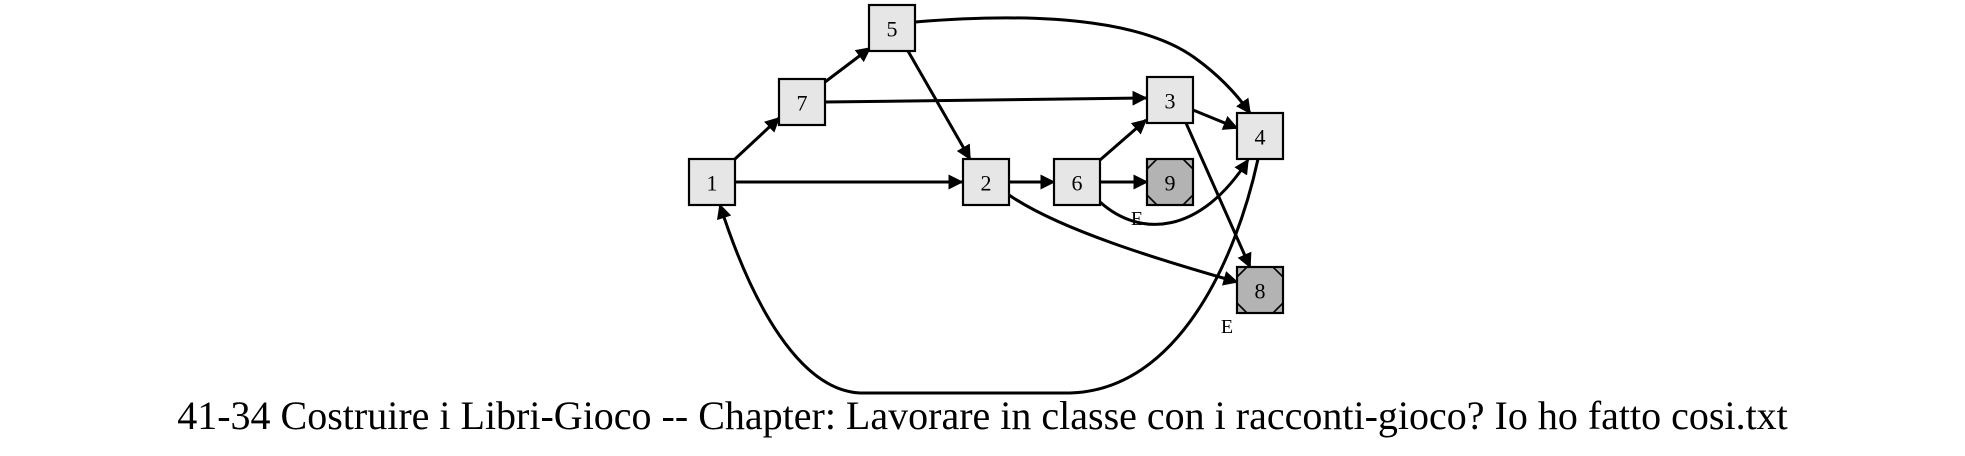 Image resolution: width=1965 pixels, height=456 pixels. I want to click on node-3-label: 3, so click(1170, 101).